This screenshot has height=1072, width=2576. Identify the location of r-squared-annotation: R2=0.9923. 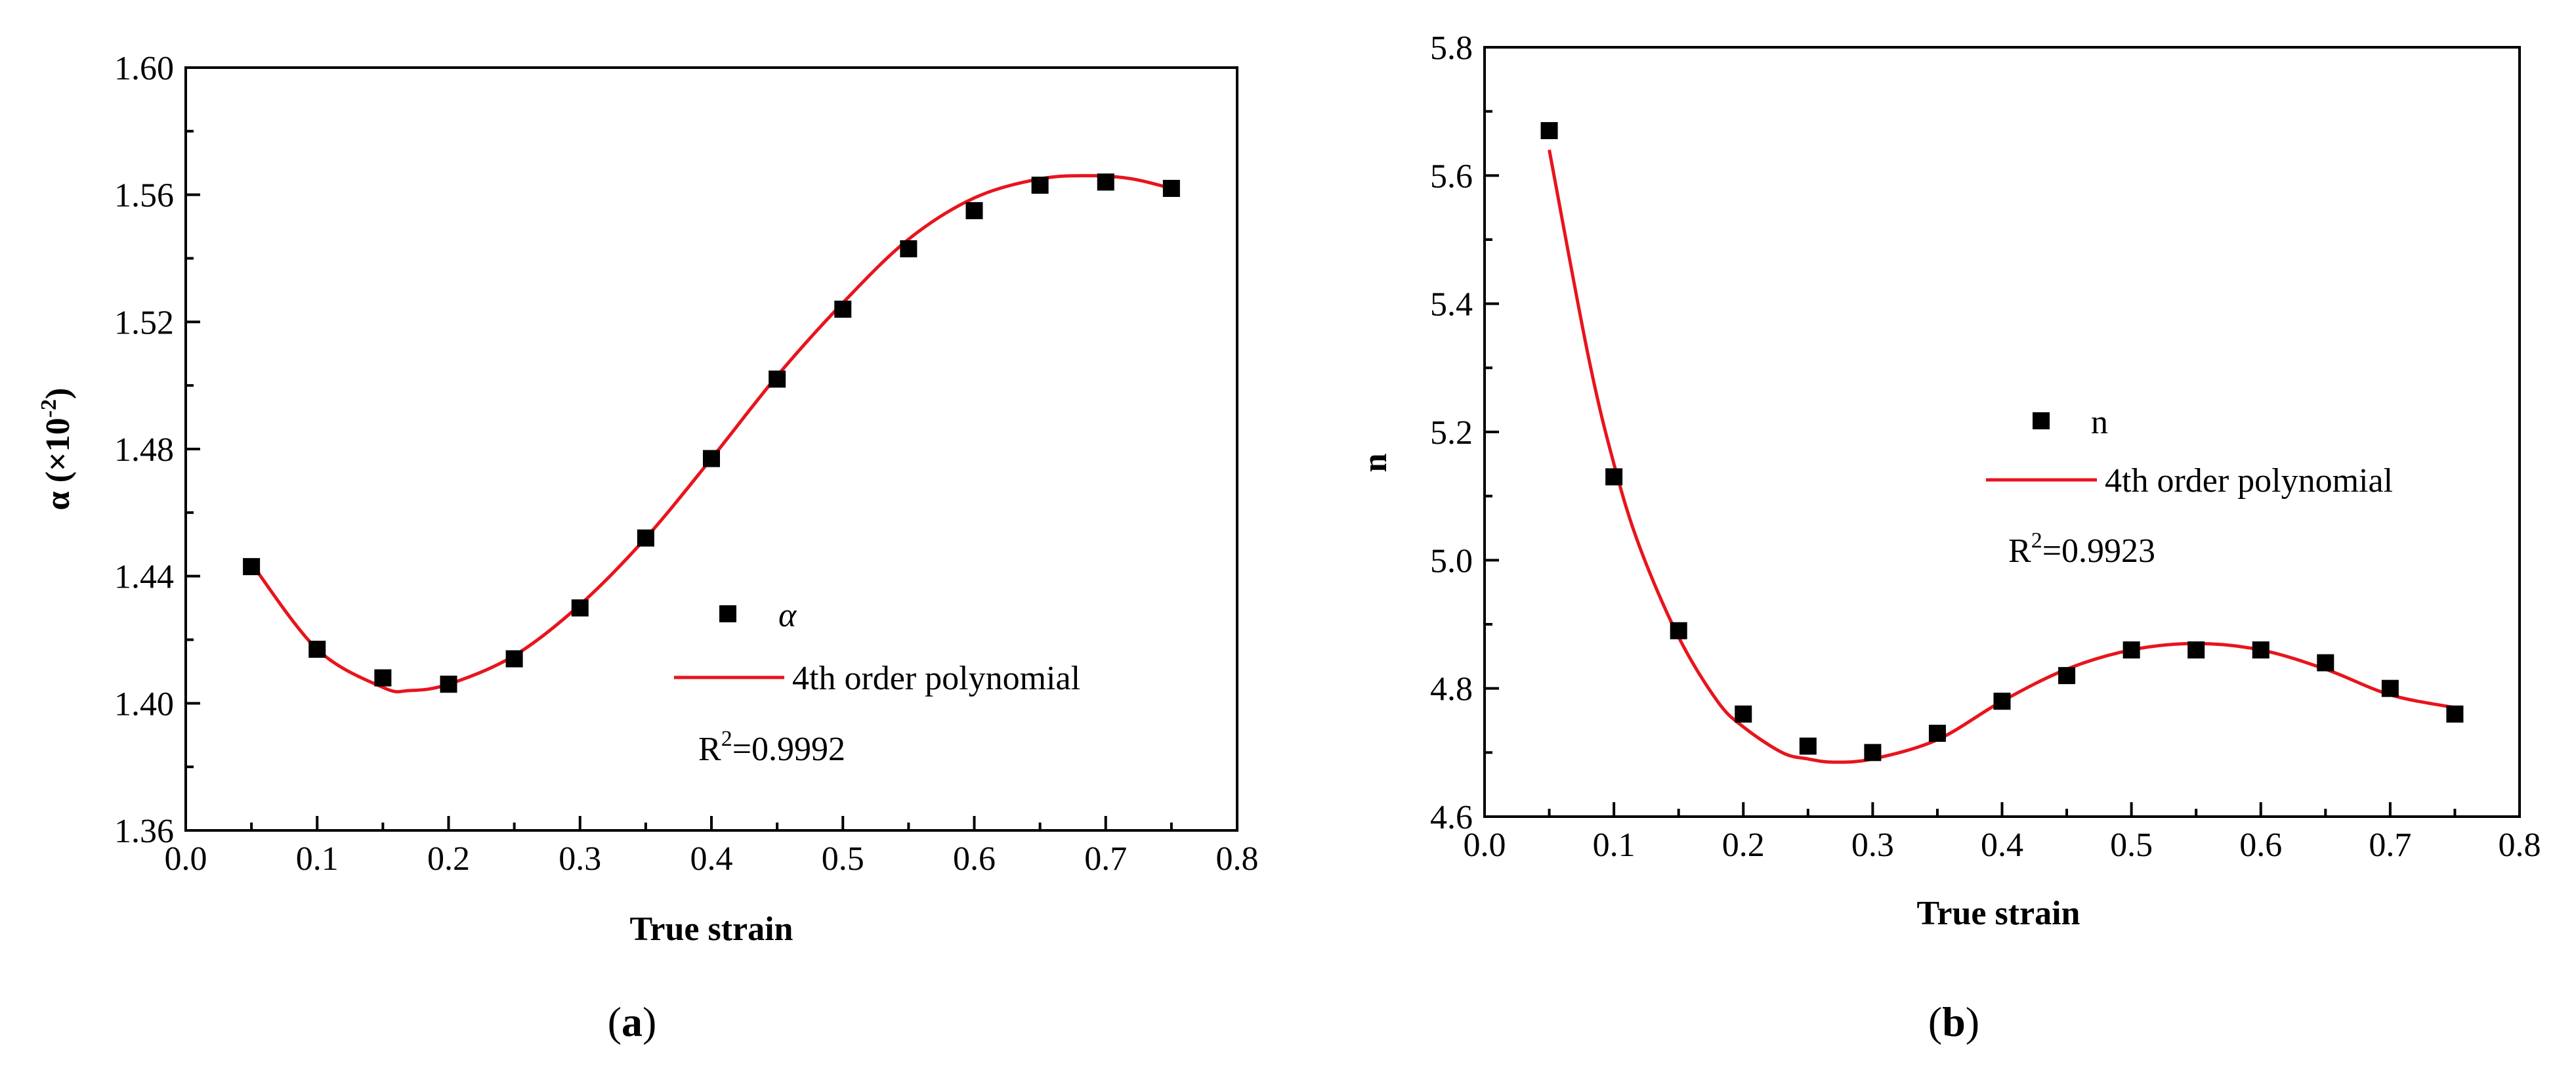
(2081, 549).